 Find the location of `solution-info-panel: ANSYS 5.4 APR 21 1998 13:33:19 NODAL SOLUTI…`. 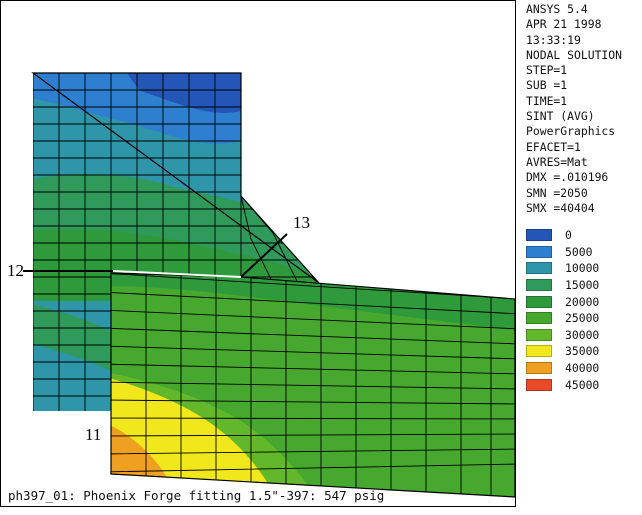

solution-info-panel: ANSYS 5.4 APR 21 1998 13:33:19 NODAL SOLUTI… is located at coordinates (583, 109).